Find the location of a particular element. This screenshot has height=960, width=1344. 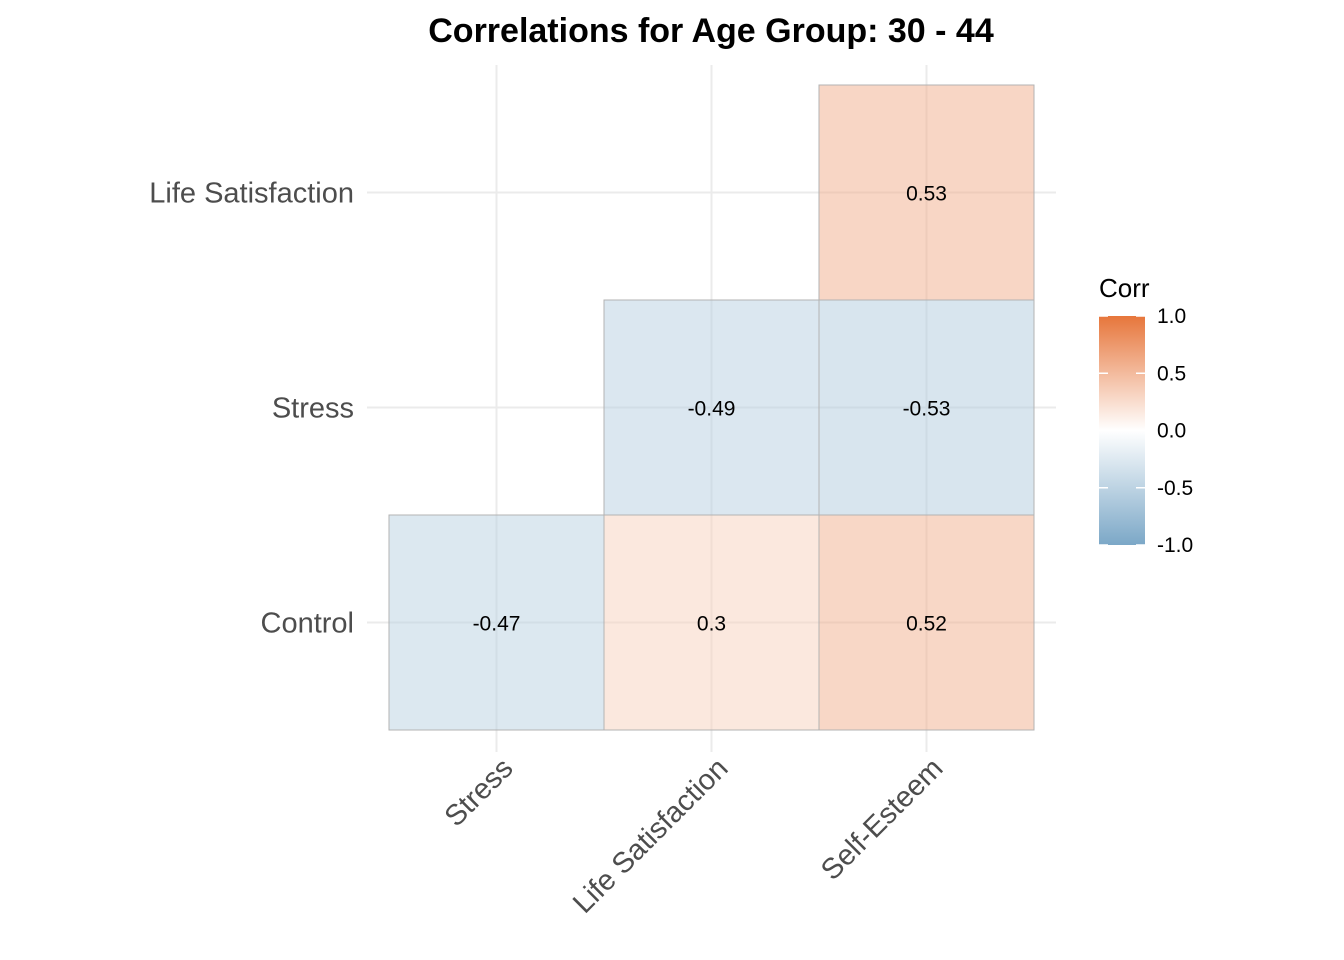

chart-title: Correlations for Age Group: 30 - 44 is located at coordinates (711, 31).